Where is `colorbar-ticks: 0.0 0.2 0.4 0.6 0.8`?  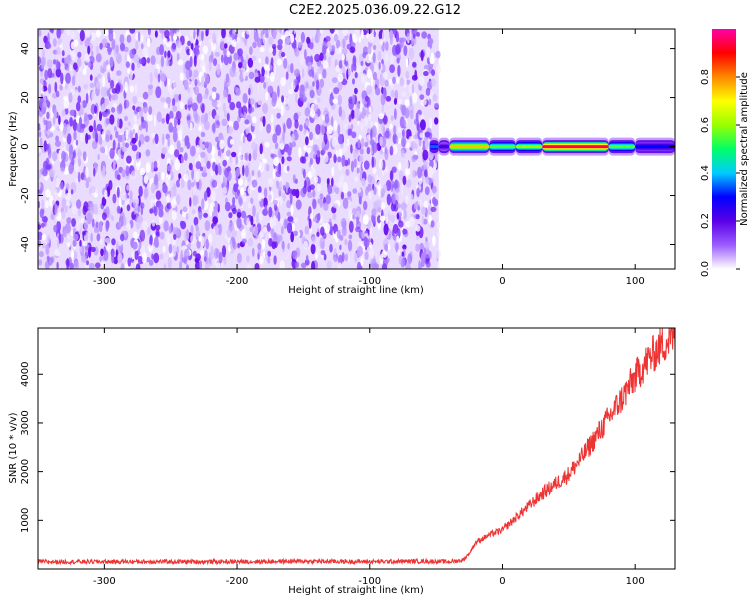
colorbar-ticks: 0.0 0.2 0.4 0.6 0.8 is located at coordinates (720, 173).